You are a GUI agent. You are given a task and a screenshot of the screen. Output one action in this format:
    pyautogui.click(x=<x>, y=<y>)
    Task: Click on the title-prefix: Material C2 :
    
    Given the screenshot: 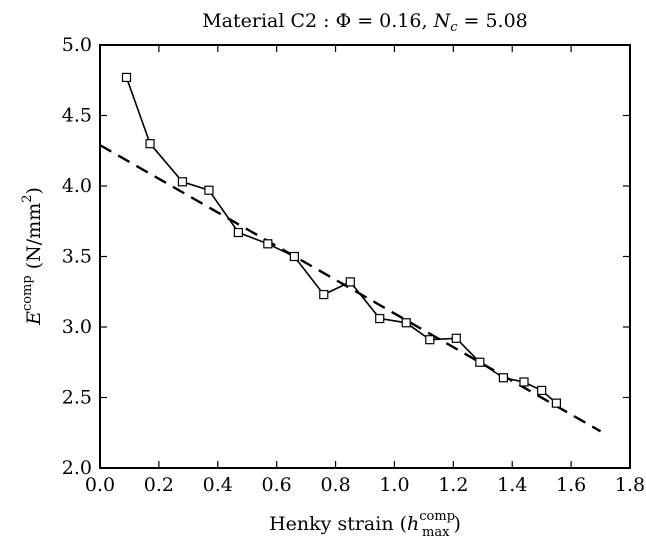 What is the action you would take?
    pyautogui.click(x=268, y=21)
    